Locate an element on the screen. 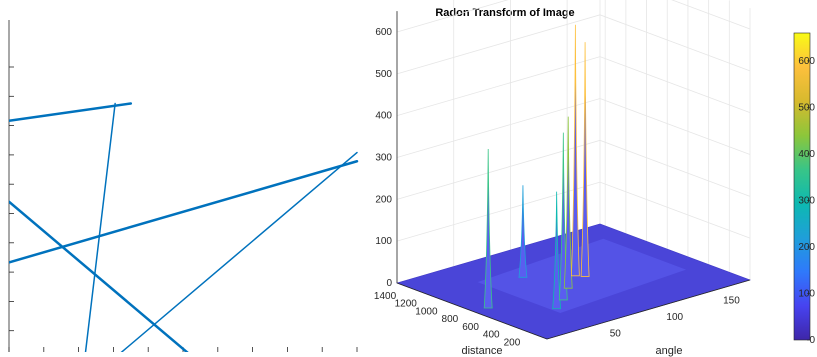  z-tick-label: 0 is located at coordinates (389, 283).